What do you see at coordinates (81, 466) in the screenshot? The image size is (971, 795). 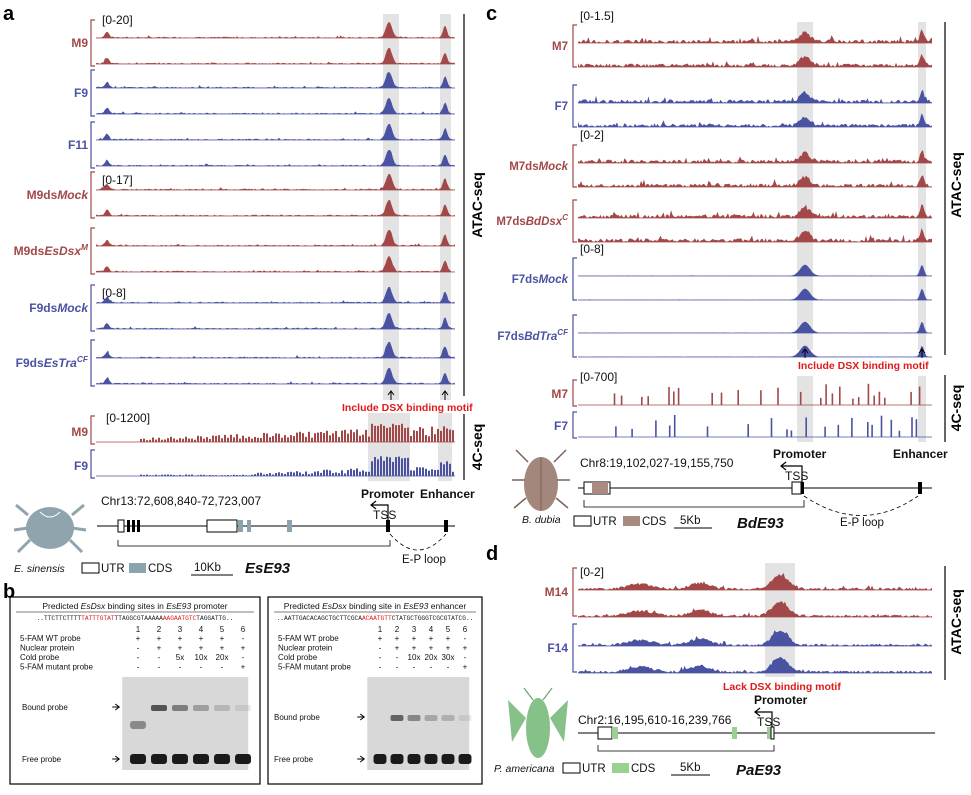 I see `track-label: F9` at bounding box center [81, 466].